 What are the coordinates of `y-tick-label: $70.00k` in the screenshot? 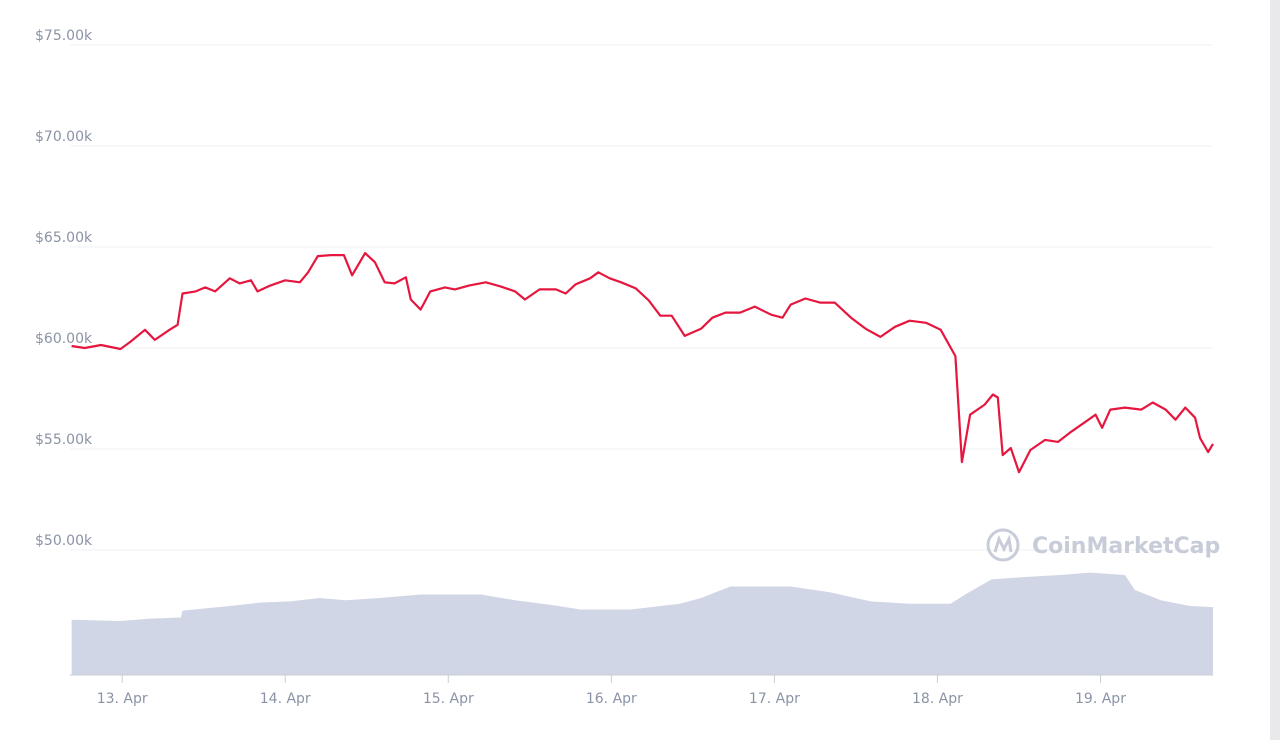 It's located at (64, 137).